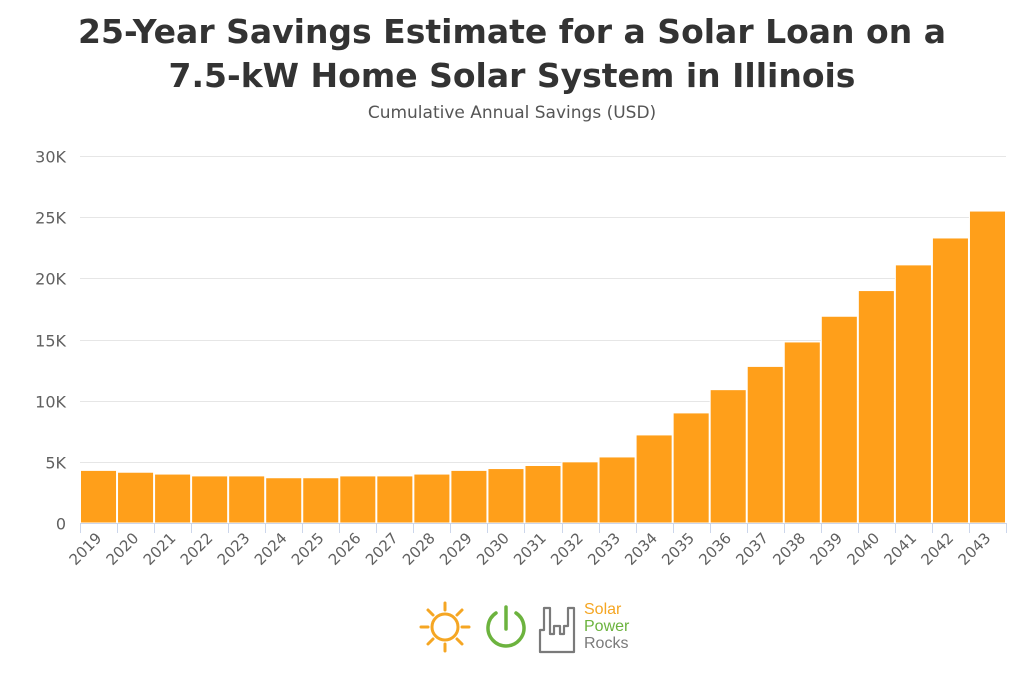  I want to click on brand-wordmark: Solar Power Rocks, so click(606, 626).